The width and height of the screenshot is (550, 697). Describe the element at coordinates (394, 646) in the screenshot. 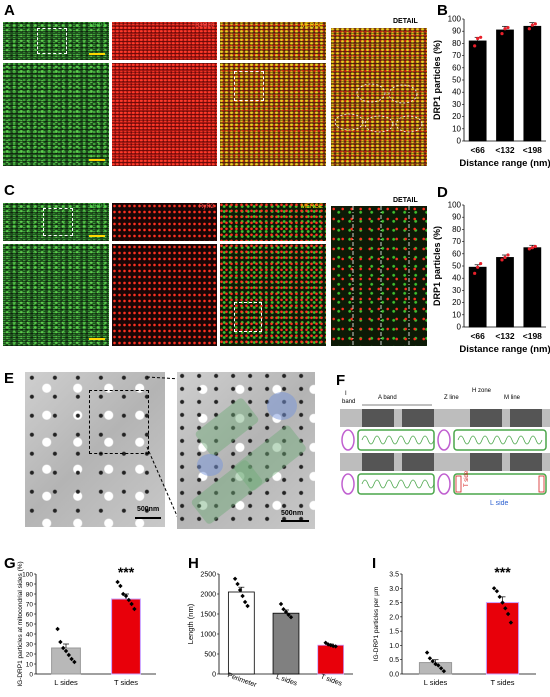

I see `y-tick-label: 1.0` at that location.